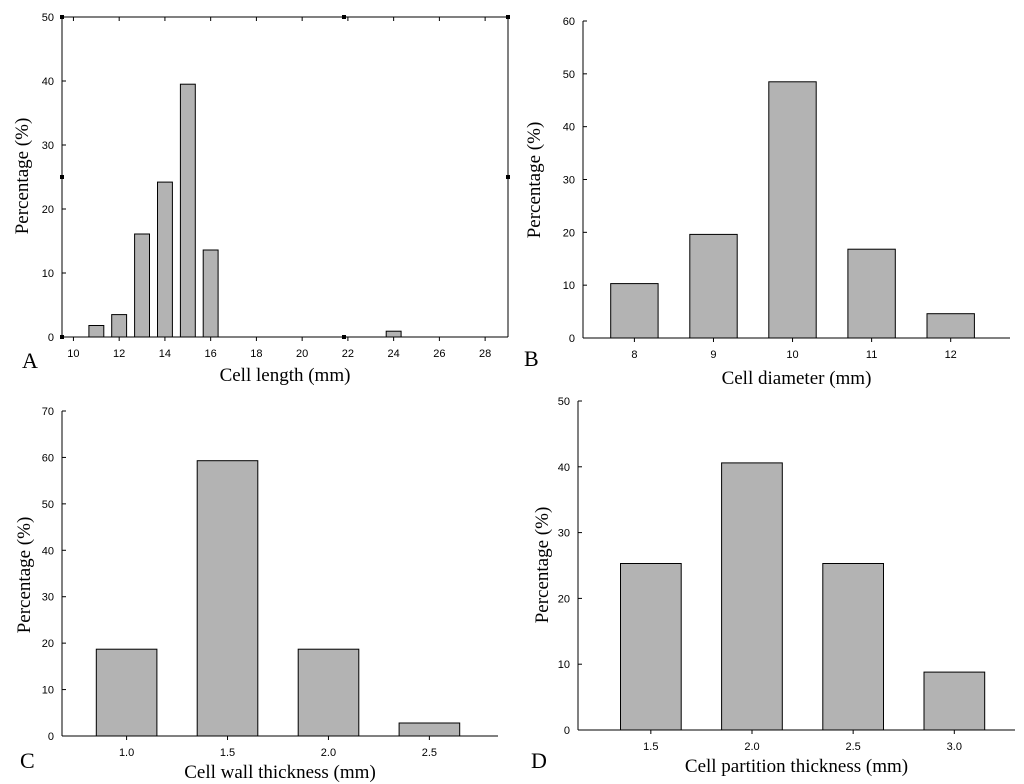 Image resolution: width=1024 pixels, height=784 pixels. What do you see at coordinates (792, 355) in the screenshot?
I see `x-tick-label-B-10: 10` at bounding box center [792, 355].